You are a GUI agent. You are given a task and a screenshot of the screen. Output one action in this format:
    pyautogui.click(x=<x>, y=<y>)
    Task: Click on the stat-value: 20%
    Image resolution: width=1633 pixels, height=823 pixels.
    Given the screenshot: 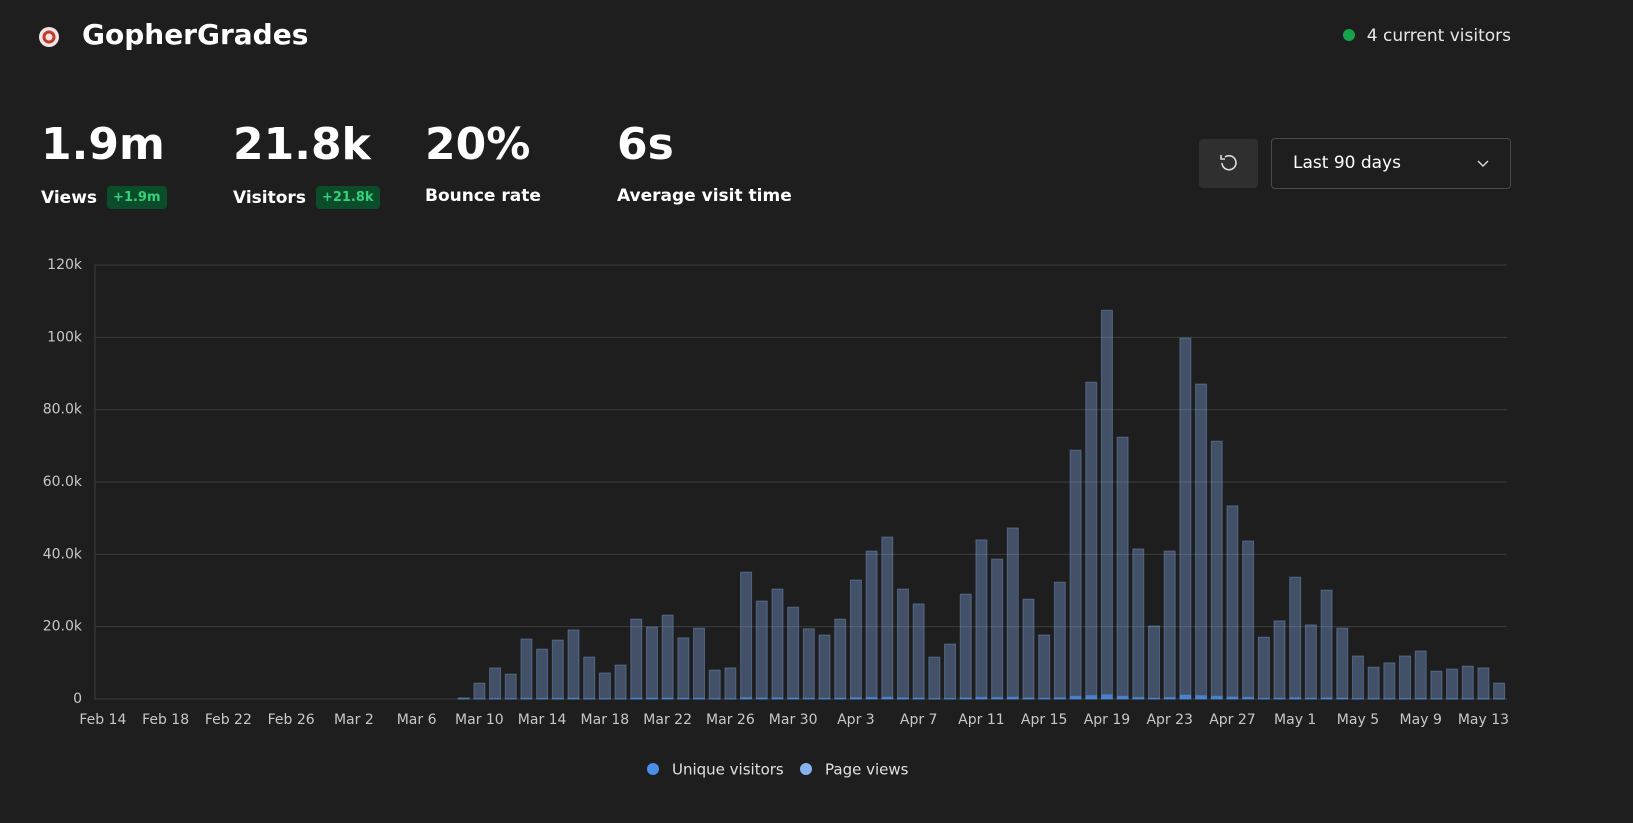 What is the action you would take?
    pyautogui.click(x=478, y=144)
    